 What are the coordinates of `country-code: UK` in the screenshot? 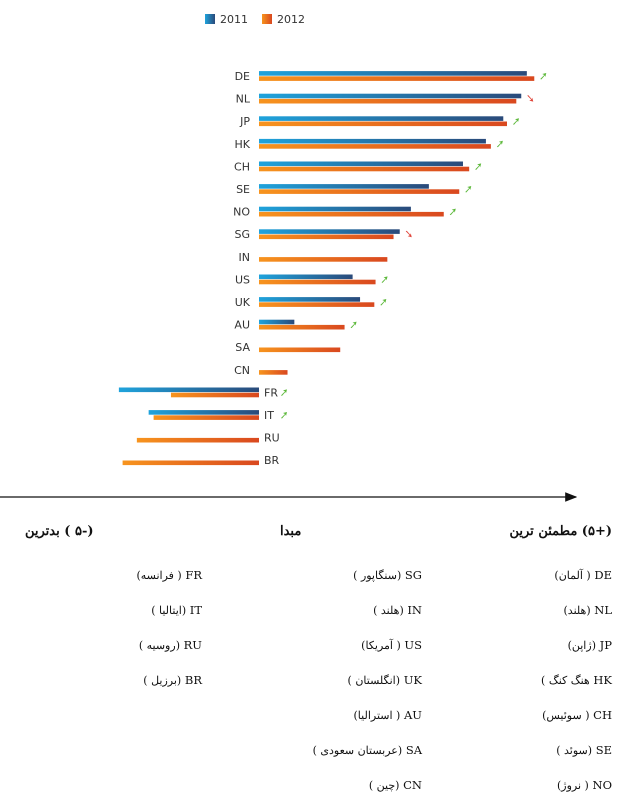 It's located at (412, 680).